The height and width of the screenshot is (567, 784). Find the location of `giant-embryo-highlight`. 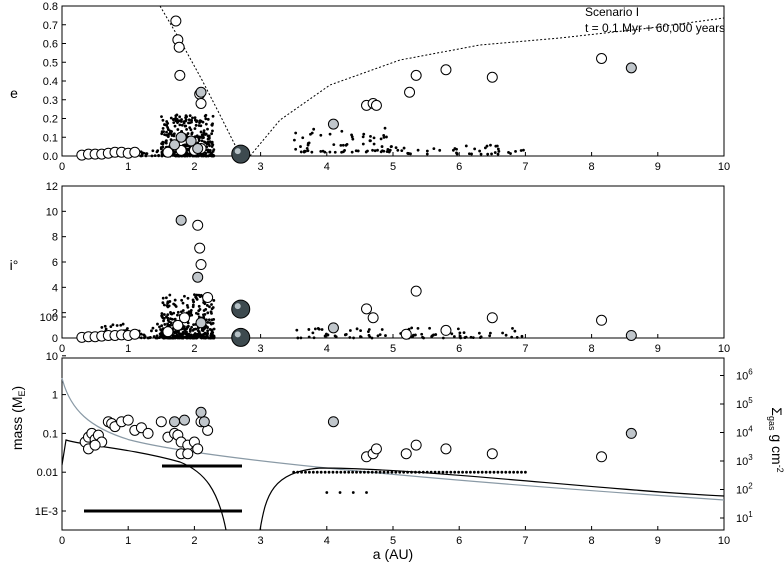

giant-embryo-highlight is located at coordinates (237, 151).